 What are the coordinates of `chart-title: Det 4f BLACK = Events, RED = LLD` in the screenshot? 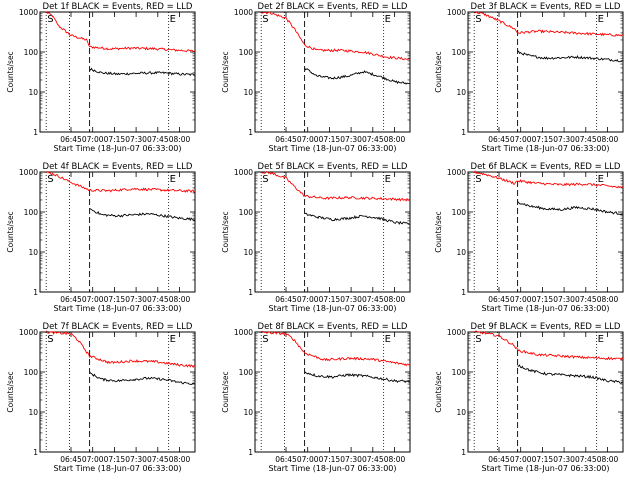 It's located at (118, 167).